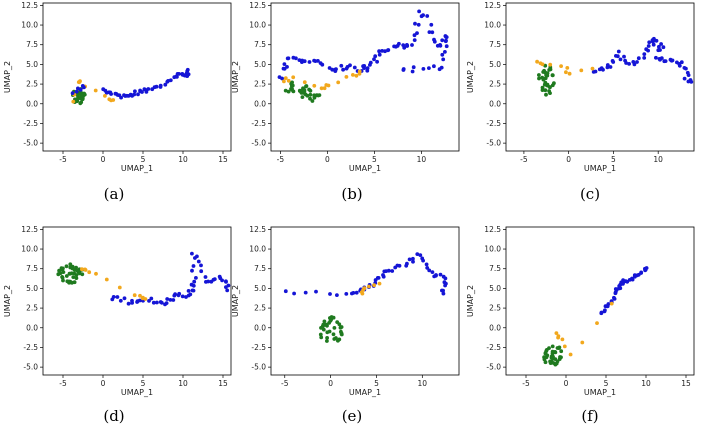  What do you see at coordinates (352, 416) in the screenshot?
I see `panel-caption: (e)` at bounding box center [352, 416].